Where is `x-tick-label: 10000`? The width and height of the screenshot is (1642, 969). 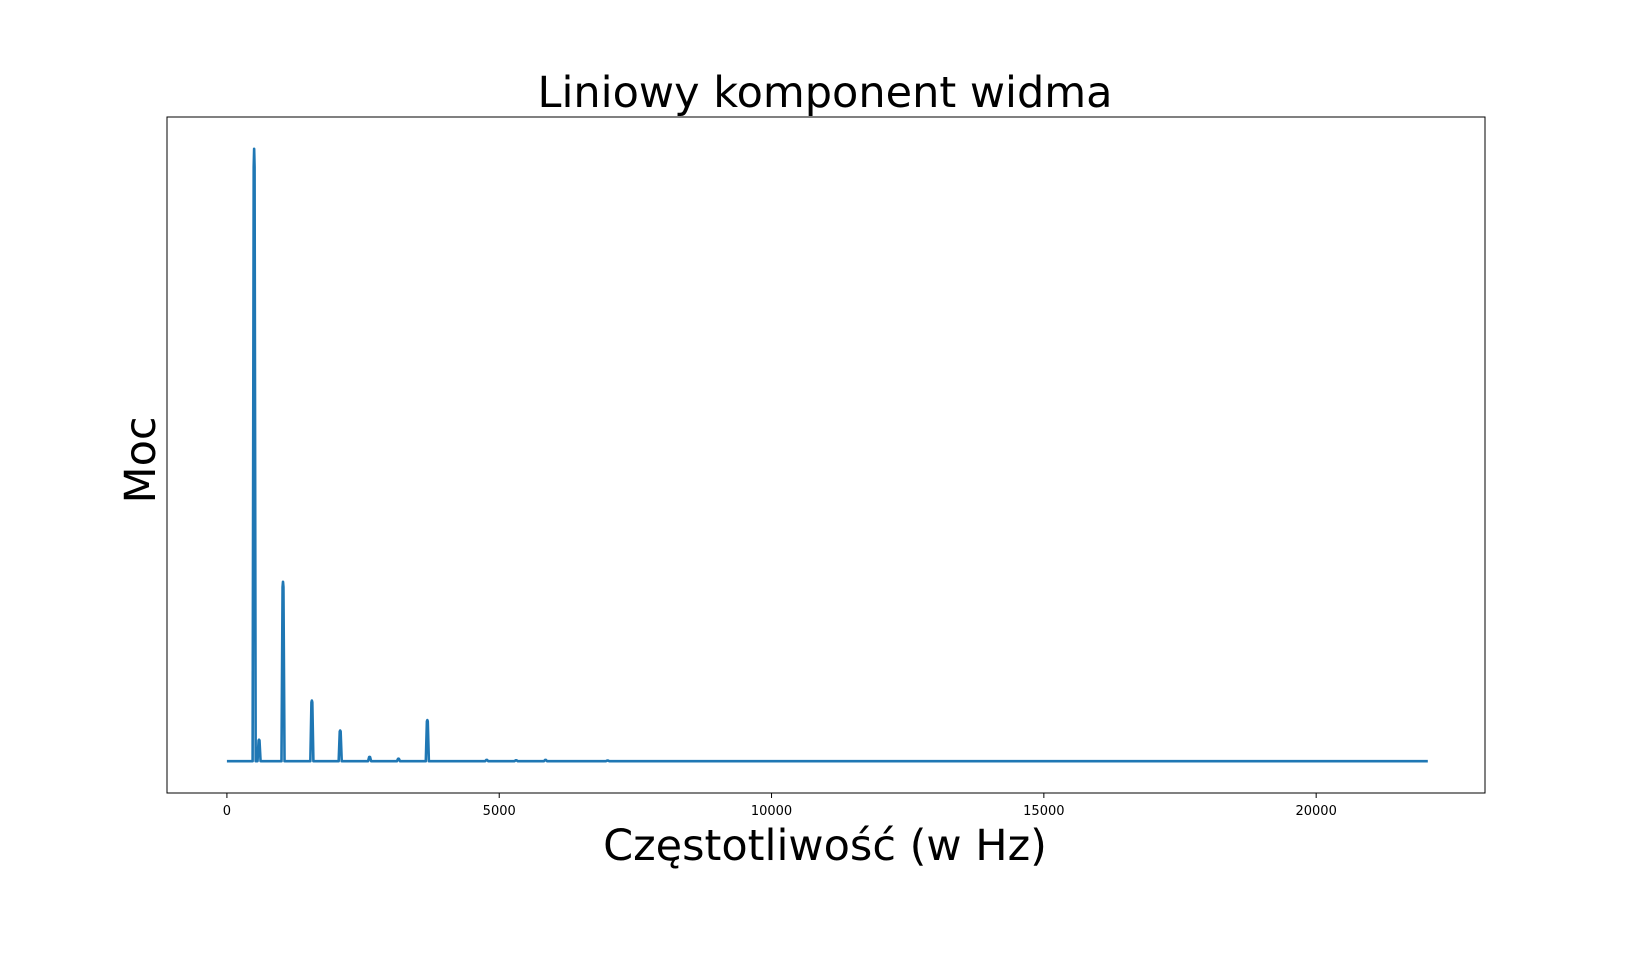
x-tick-label: 10000 is located at coordinates (771, 811).